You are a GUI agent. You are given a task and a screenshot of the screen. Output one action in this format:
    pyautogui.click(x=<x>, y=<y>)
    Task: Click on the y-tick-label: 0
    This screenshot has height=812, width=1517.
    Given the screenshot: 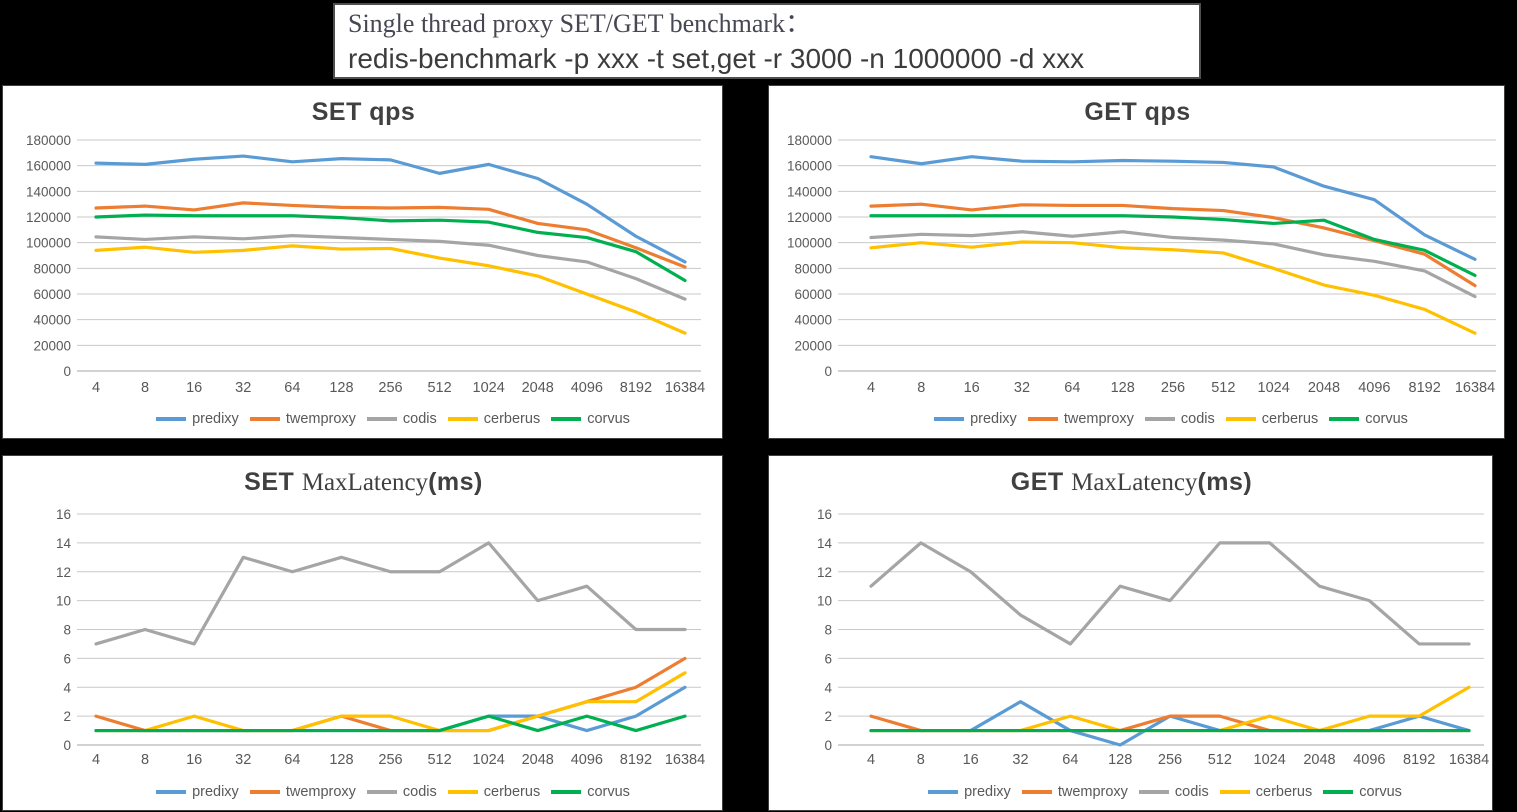 What is the action you would take?
    pyautogui.click(x=67, y=745)
    